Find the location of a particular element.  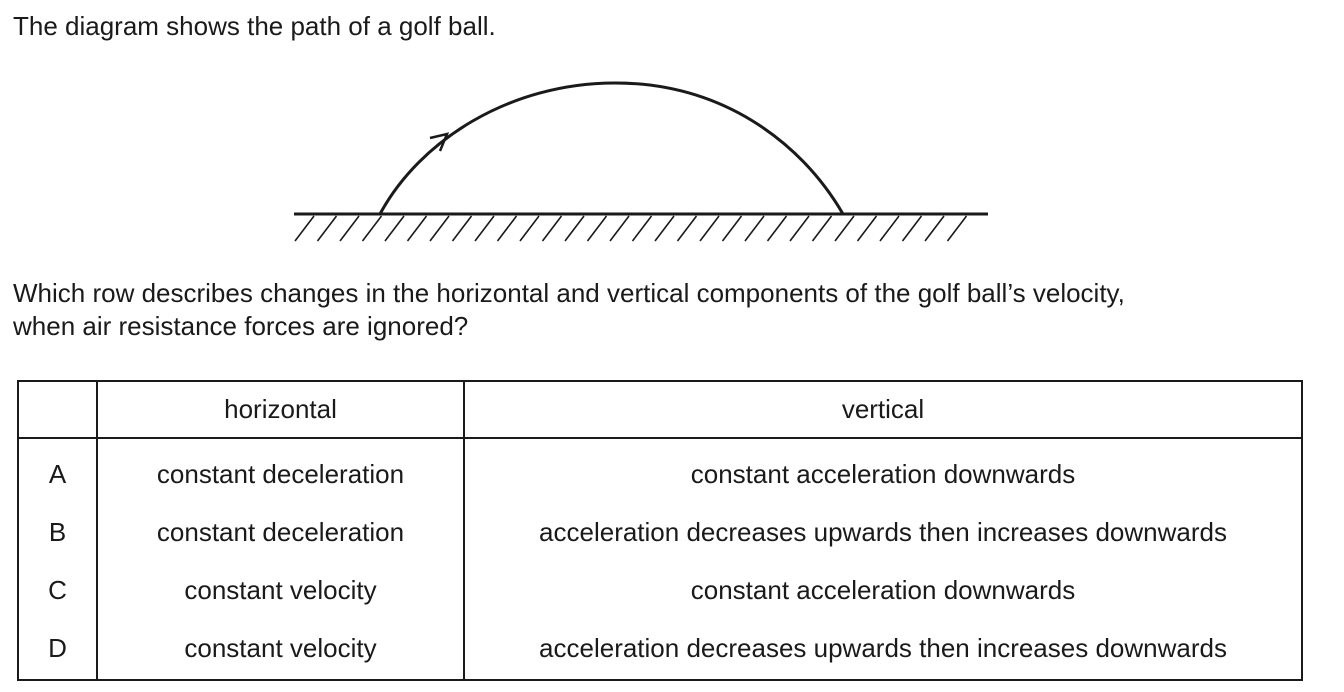

header-vertical: vertical is located at coordinates (883, 410).